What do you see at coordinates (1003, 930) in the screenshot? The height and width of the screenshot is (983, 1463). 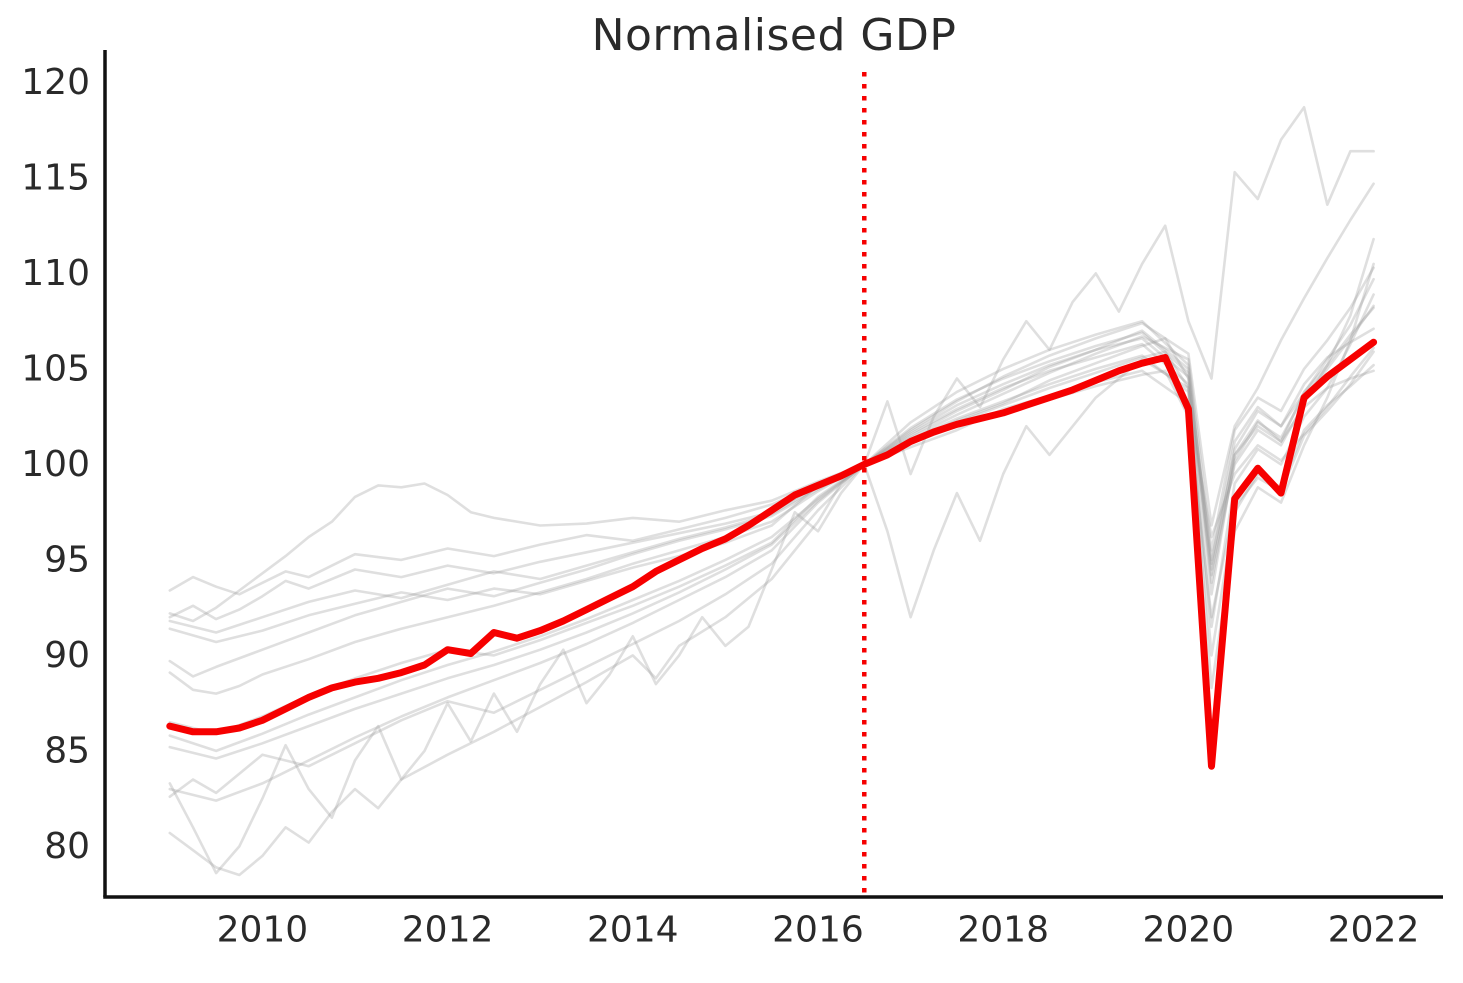 I see `x-tick-label: 2018` at bounding box center [1003, 930].